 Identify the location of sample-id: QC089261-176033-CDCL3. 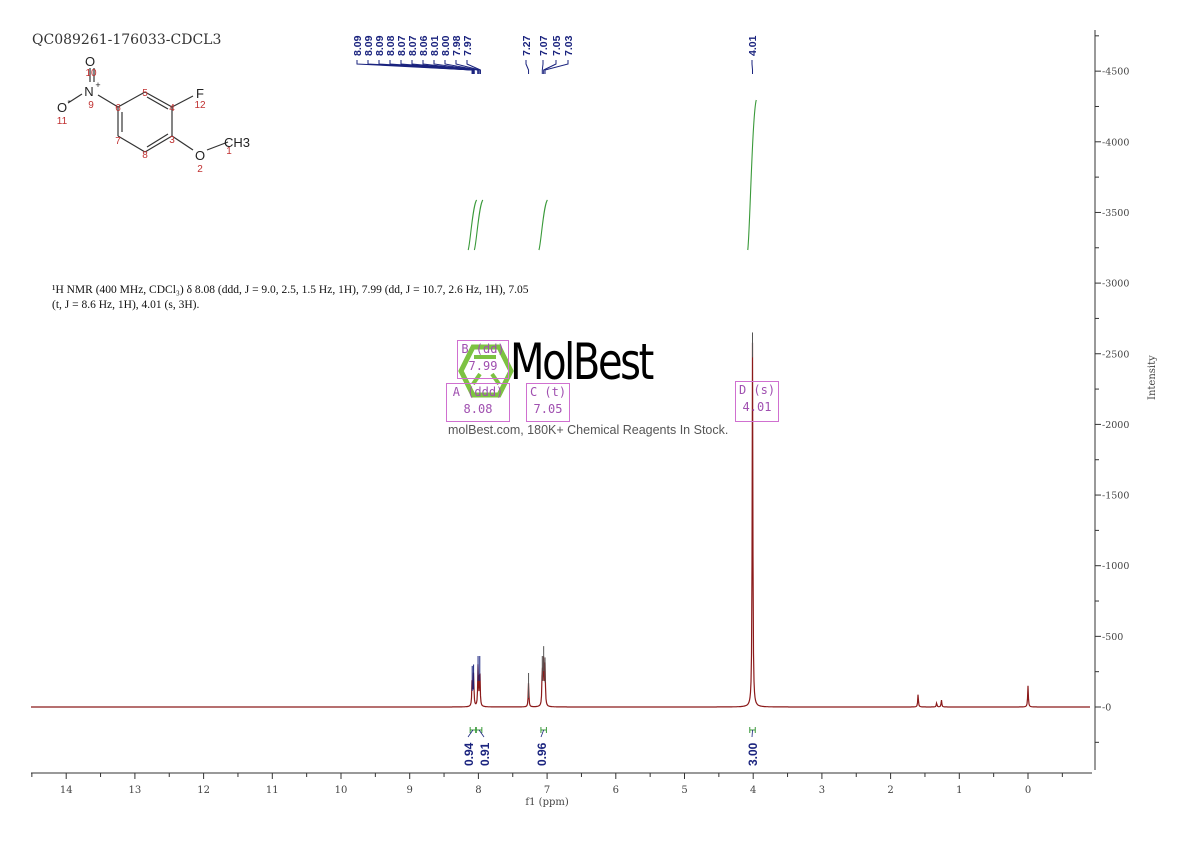
(127, 40).